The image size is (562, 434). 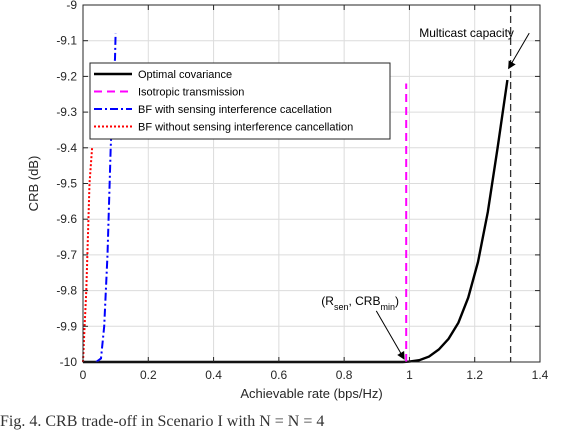 I want to click on legend-label: Optimal covariance, so click(x=185, y=75).